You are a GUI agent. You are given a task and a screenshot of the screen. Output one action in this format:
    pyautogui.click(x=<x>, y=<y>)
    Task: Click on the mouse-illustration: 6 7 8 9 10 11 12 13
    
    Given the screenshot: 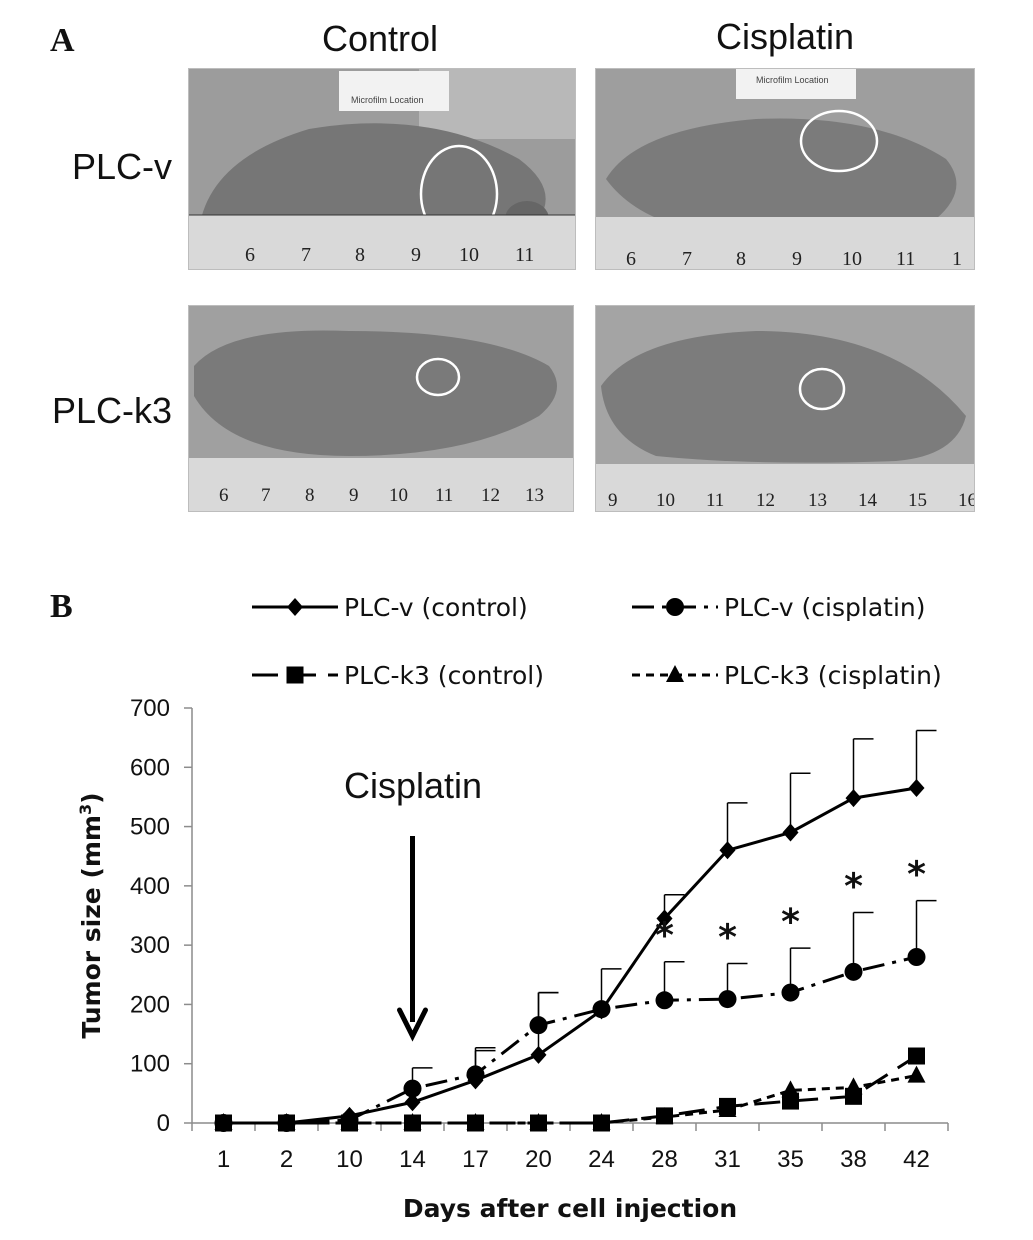 What is the action you would take?
    pyautogui.click(x=381, y=408)
    